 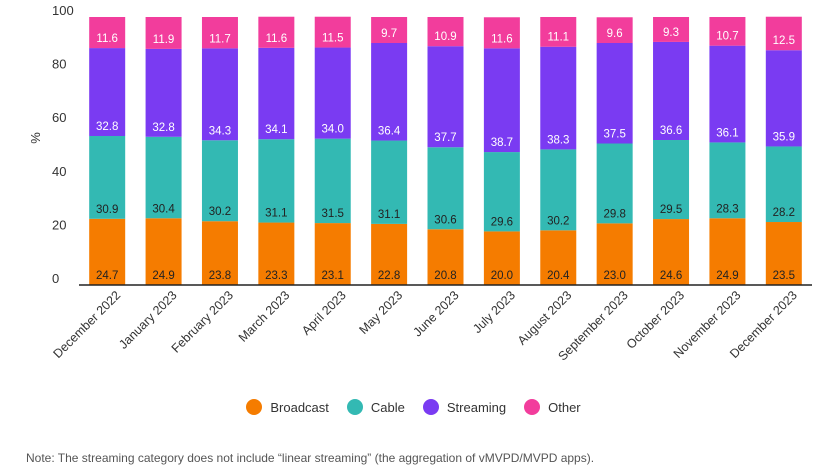 I want to click on y-tick-label: 0, so click(x=55, y=278).